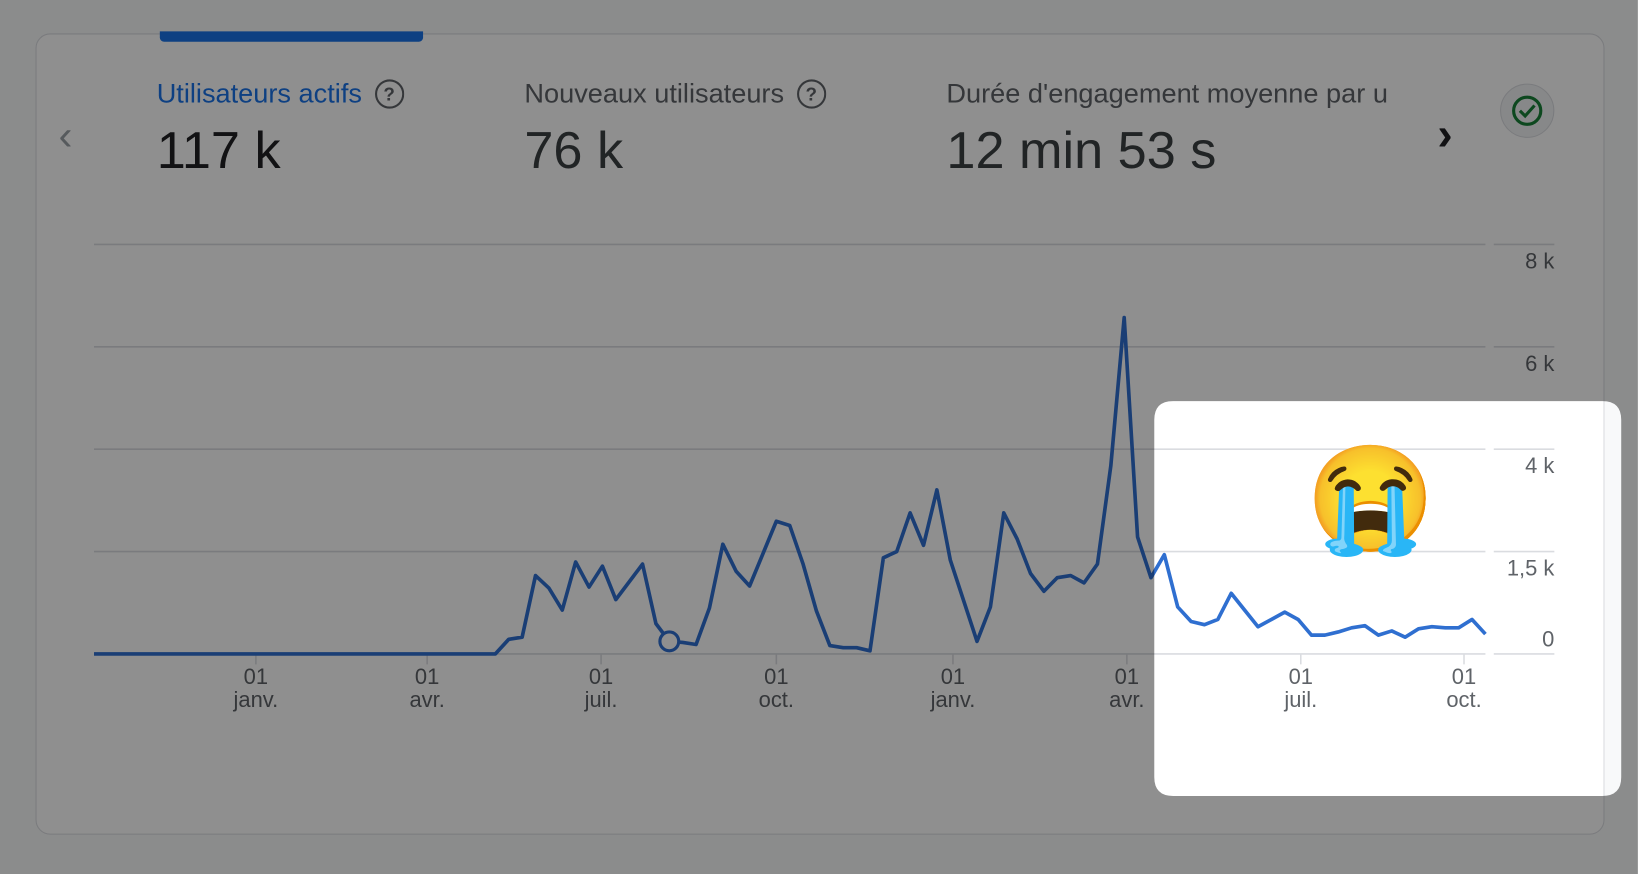 The height and width of the screenshot is (874, 1638). I want to click on metric-tab: Utilisateurs actifs? 117 k, so click(280, 128).